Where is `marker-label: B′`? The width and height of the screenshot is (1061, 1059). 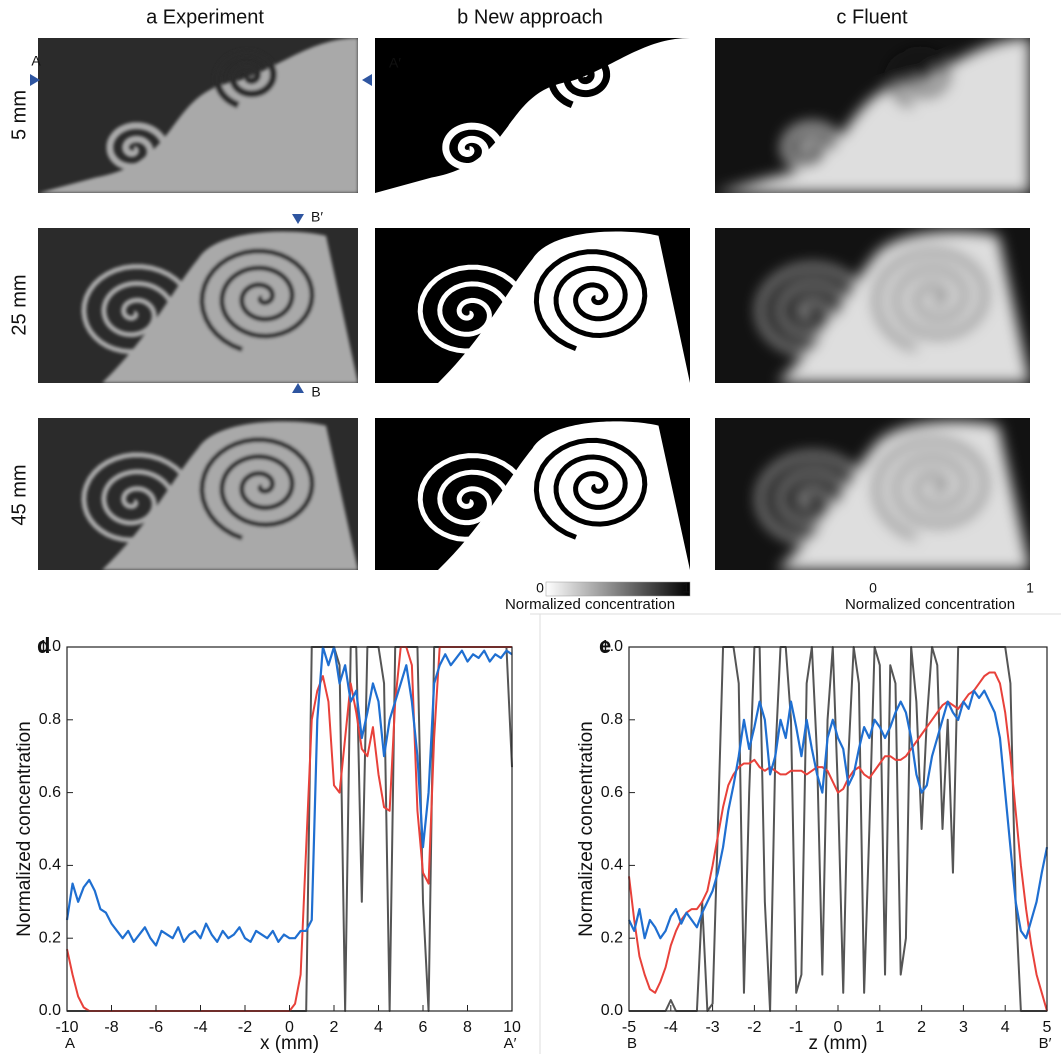 marker-label: B′ is located at coordinates (317, 217).